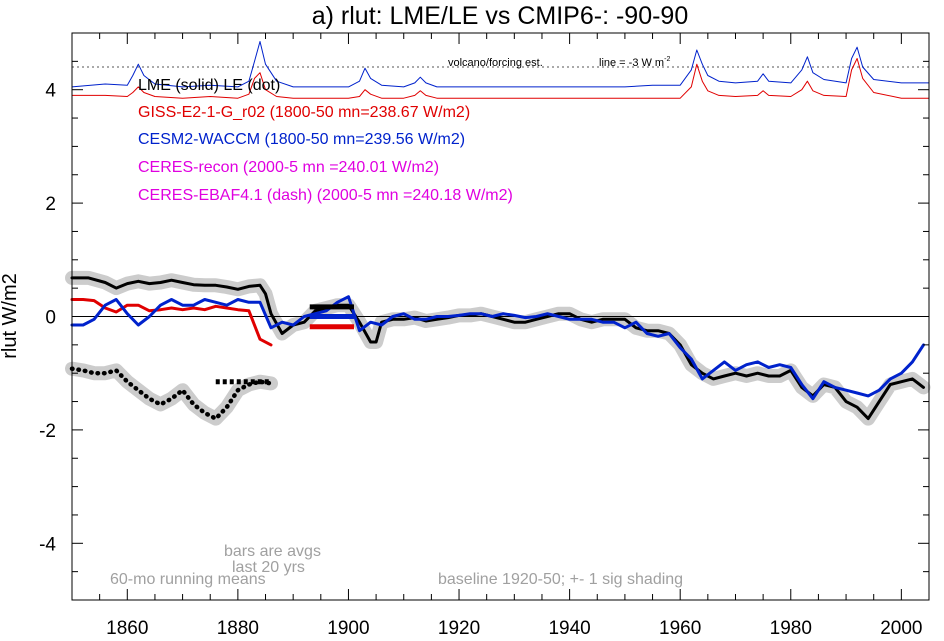 The width and height of the screenshot is (944, 641). What do you see at coordinates (50, 204) in the screenshot?
I see `y-tick-label-2: 2` at bounding box center [50, 204].